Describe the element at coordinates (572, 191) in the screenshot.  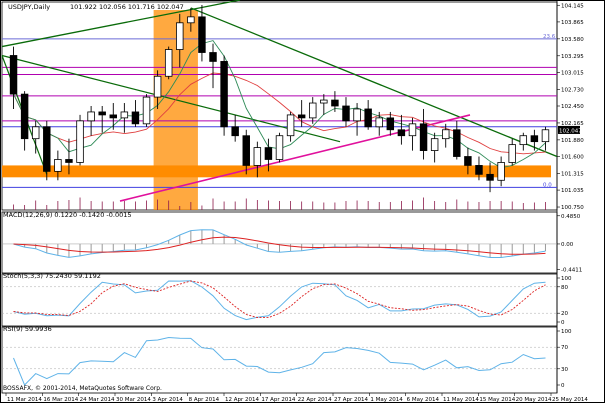
I see `price-tick-label: 101.035` at that location.